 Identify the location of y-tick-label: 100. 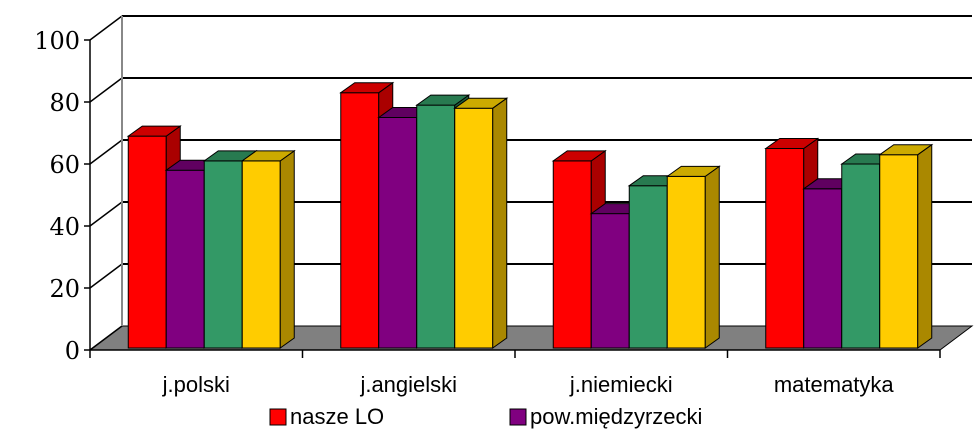
(57, 41).